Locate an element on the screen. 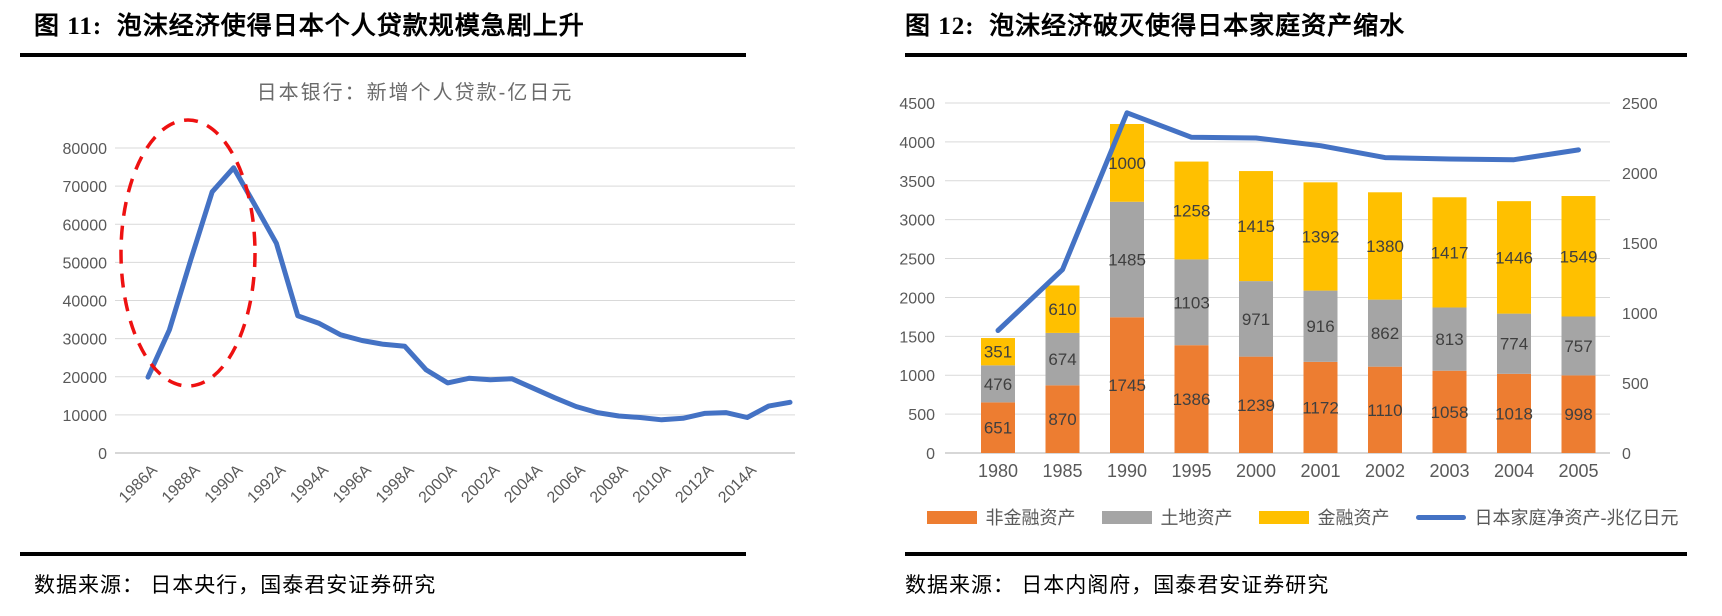 The image size is (1722, 616). y-tick-label: 30000 is located at coordinates (85, 340).